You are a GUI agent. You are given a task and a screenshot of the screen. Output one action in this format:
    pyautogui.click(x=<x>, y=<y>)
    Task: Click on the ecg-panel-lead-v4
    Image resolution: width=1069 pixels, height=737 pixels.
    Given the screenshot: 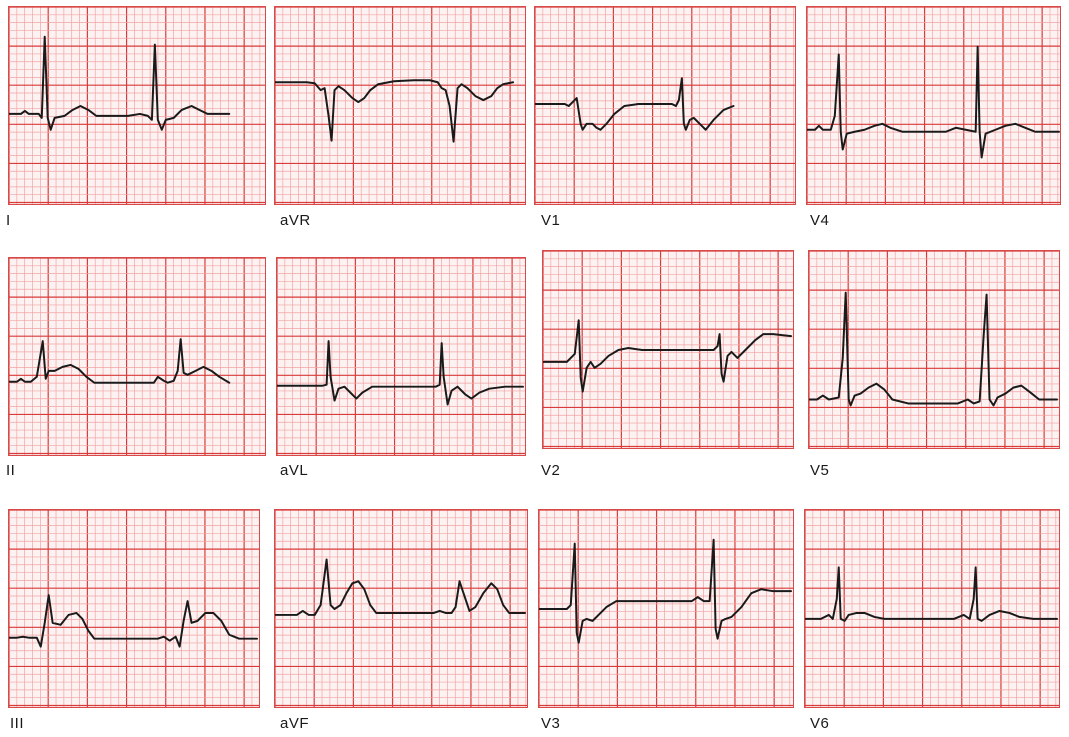 What is the action you would take?
    pyautogui.click(x=933, y=105)
    